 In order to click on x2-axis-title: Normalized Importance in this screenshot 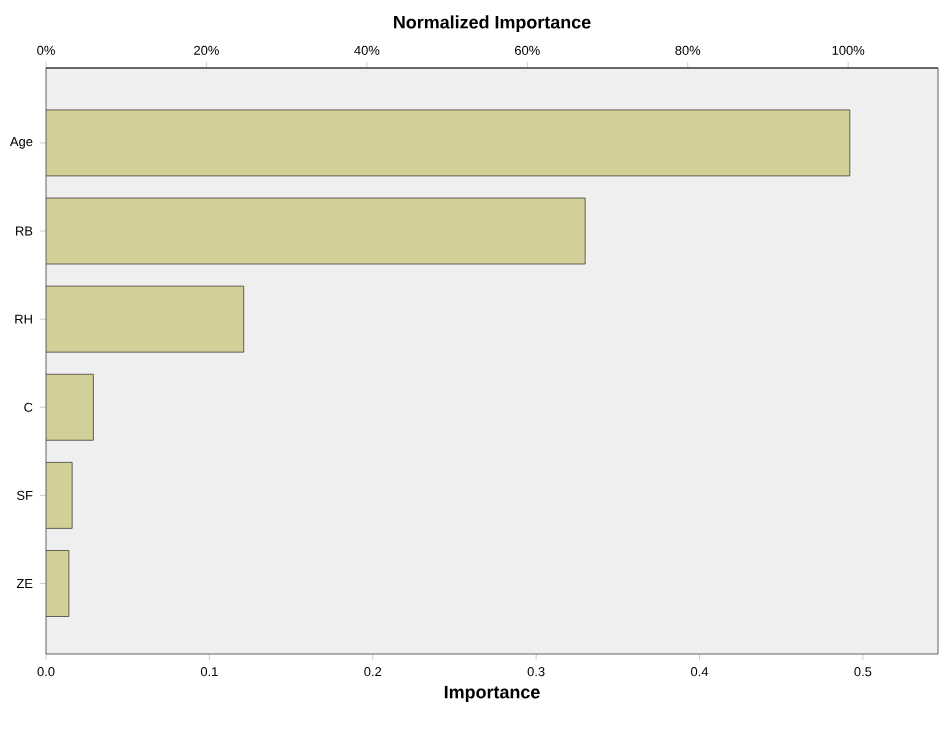, I will do `click(492, 24)`.